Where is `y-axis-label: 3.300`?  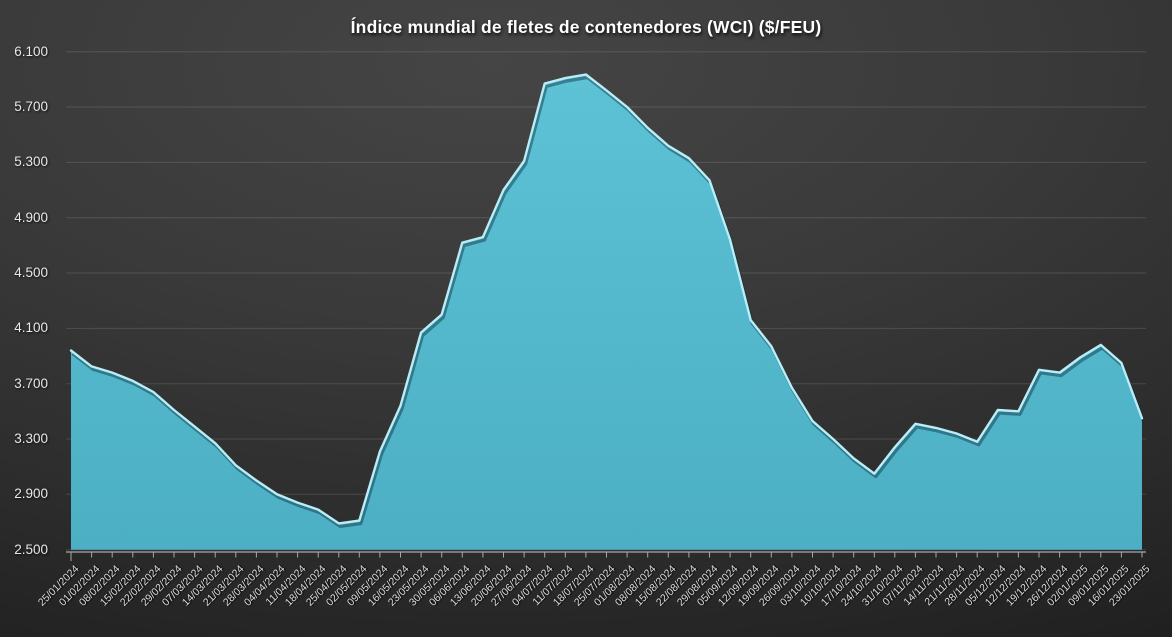 y-axis-label: 3.300 is located at coordinates (31, 438).